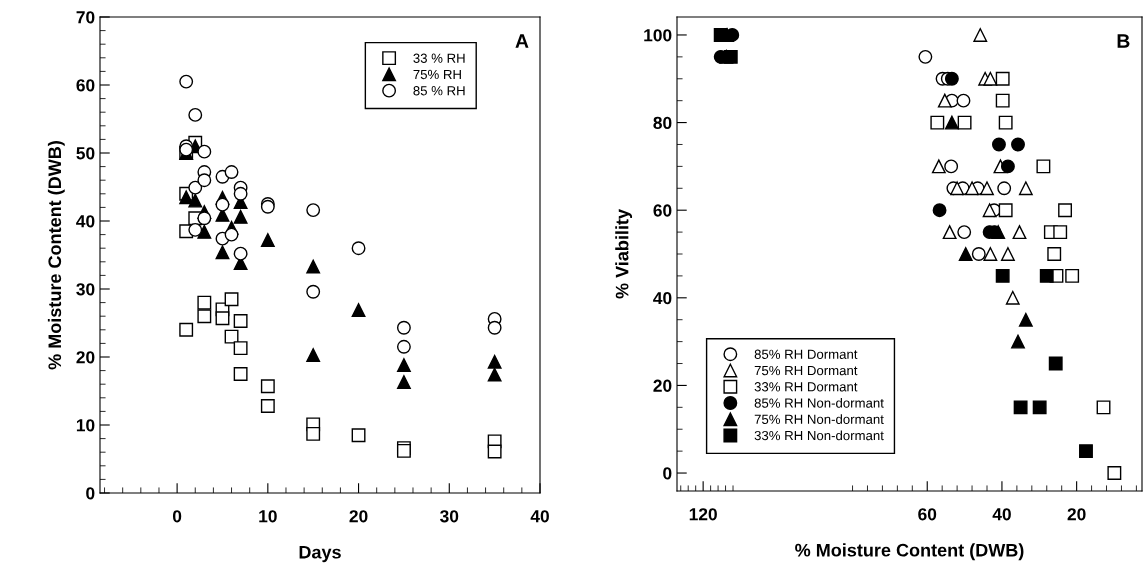 The height and width of the screenshot is (581, 1144). What do you see at coordinates (1123, 41) in the screenshot?
I see `text: B` at bounding box center [1123, 41].